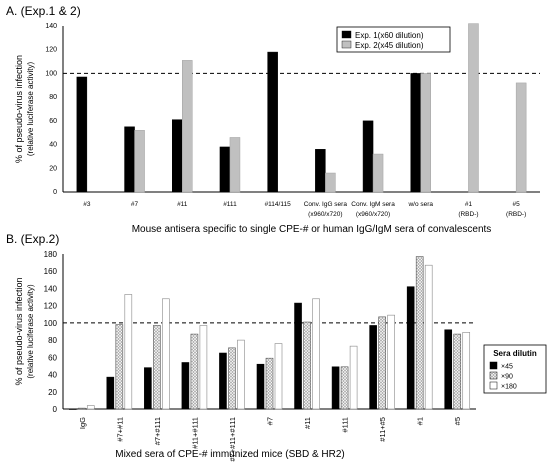 Image resolution: width=550 pixels, height=468 pixels. Describe the element at coordinates (52, 340) in the screenshot. I see `panel-b-ytick-label: 80` at that location.